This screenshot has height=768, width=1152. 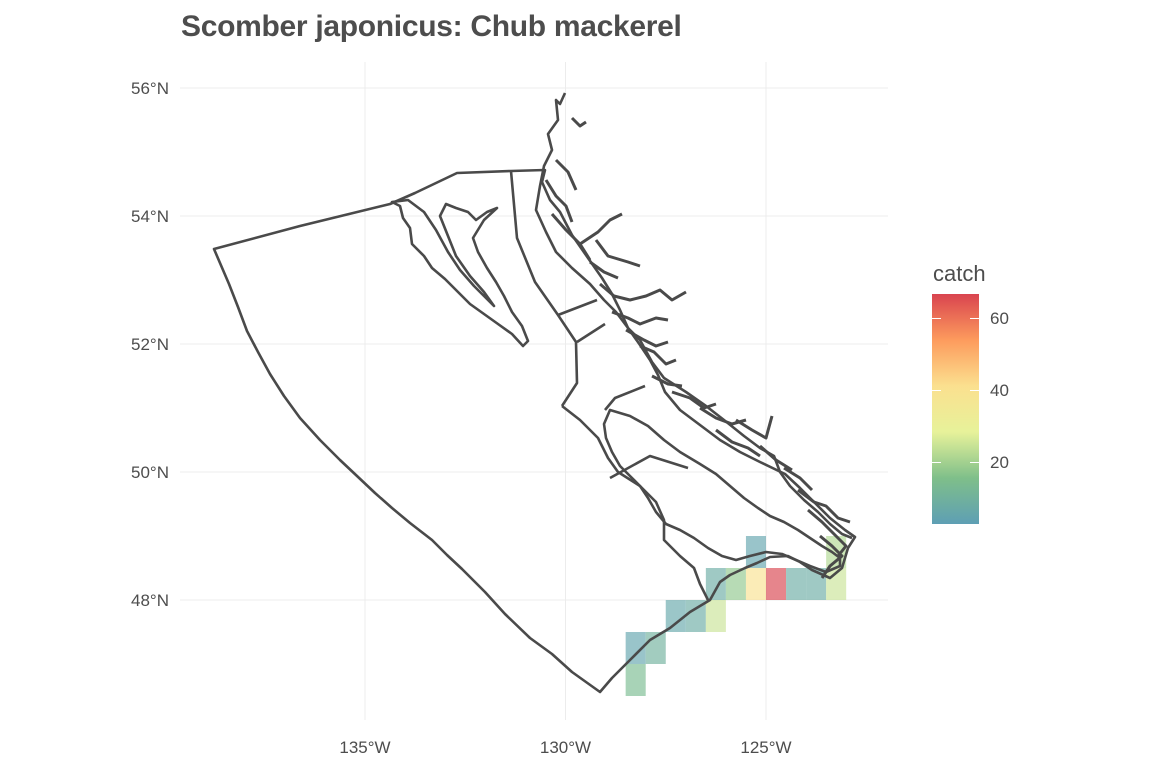 What do you see at coordinates (999, 319) in the screenshot?
I see `legend-label: 60` at bounding box center [999, 319].